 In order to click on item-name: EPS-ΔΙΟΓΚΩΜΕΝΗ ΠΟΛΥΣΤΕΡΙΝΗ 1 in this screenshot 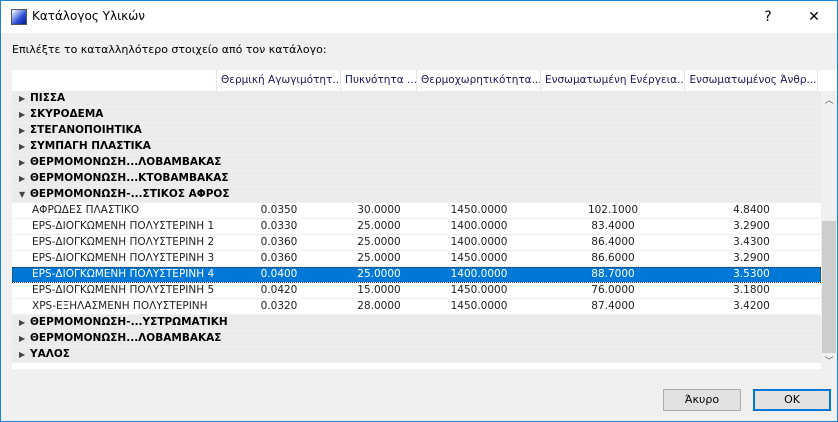, I will do `click(123, 226)`.